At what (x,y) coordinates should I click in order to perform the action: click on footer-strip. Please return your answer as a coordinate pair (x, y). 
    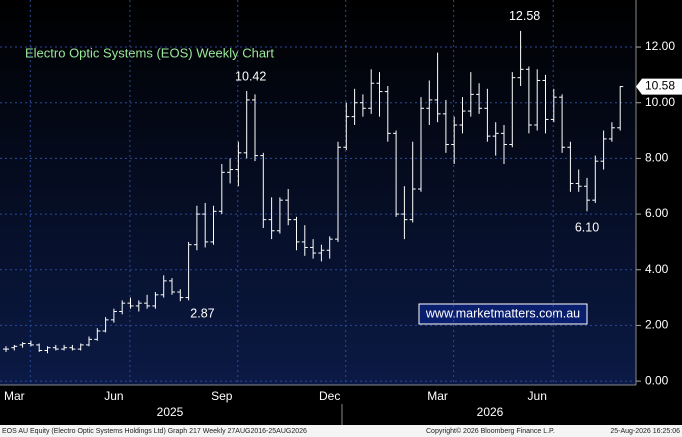
    Looking at the image, I should click on (341, 431).